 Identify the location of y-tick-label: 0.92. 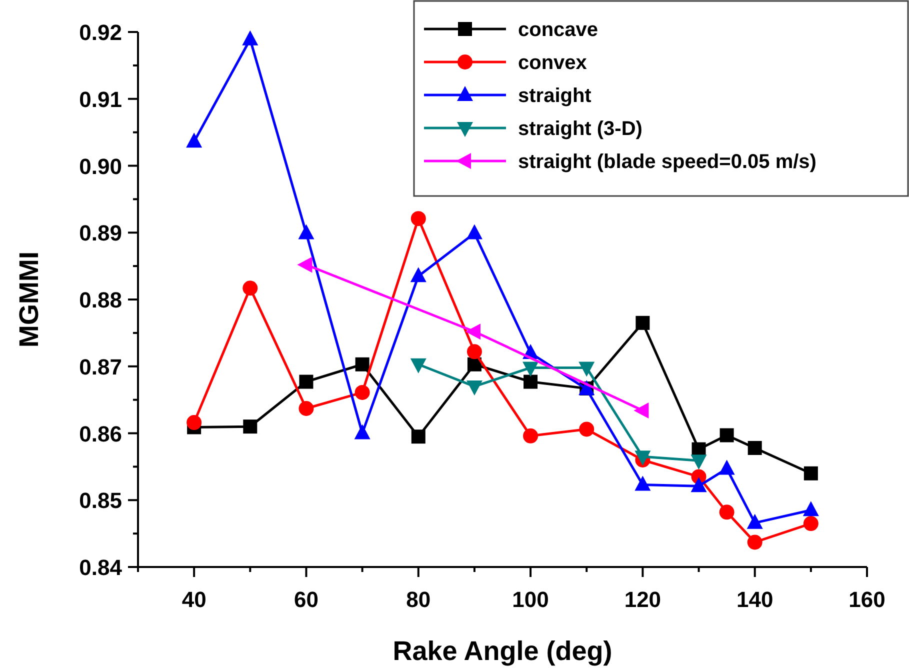
(100, 32).